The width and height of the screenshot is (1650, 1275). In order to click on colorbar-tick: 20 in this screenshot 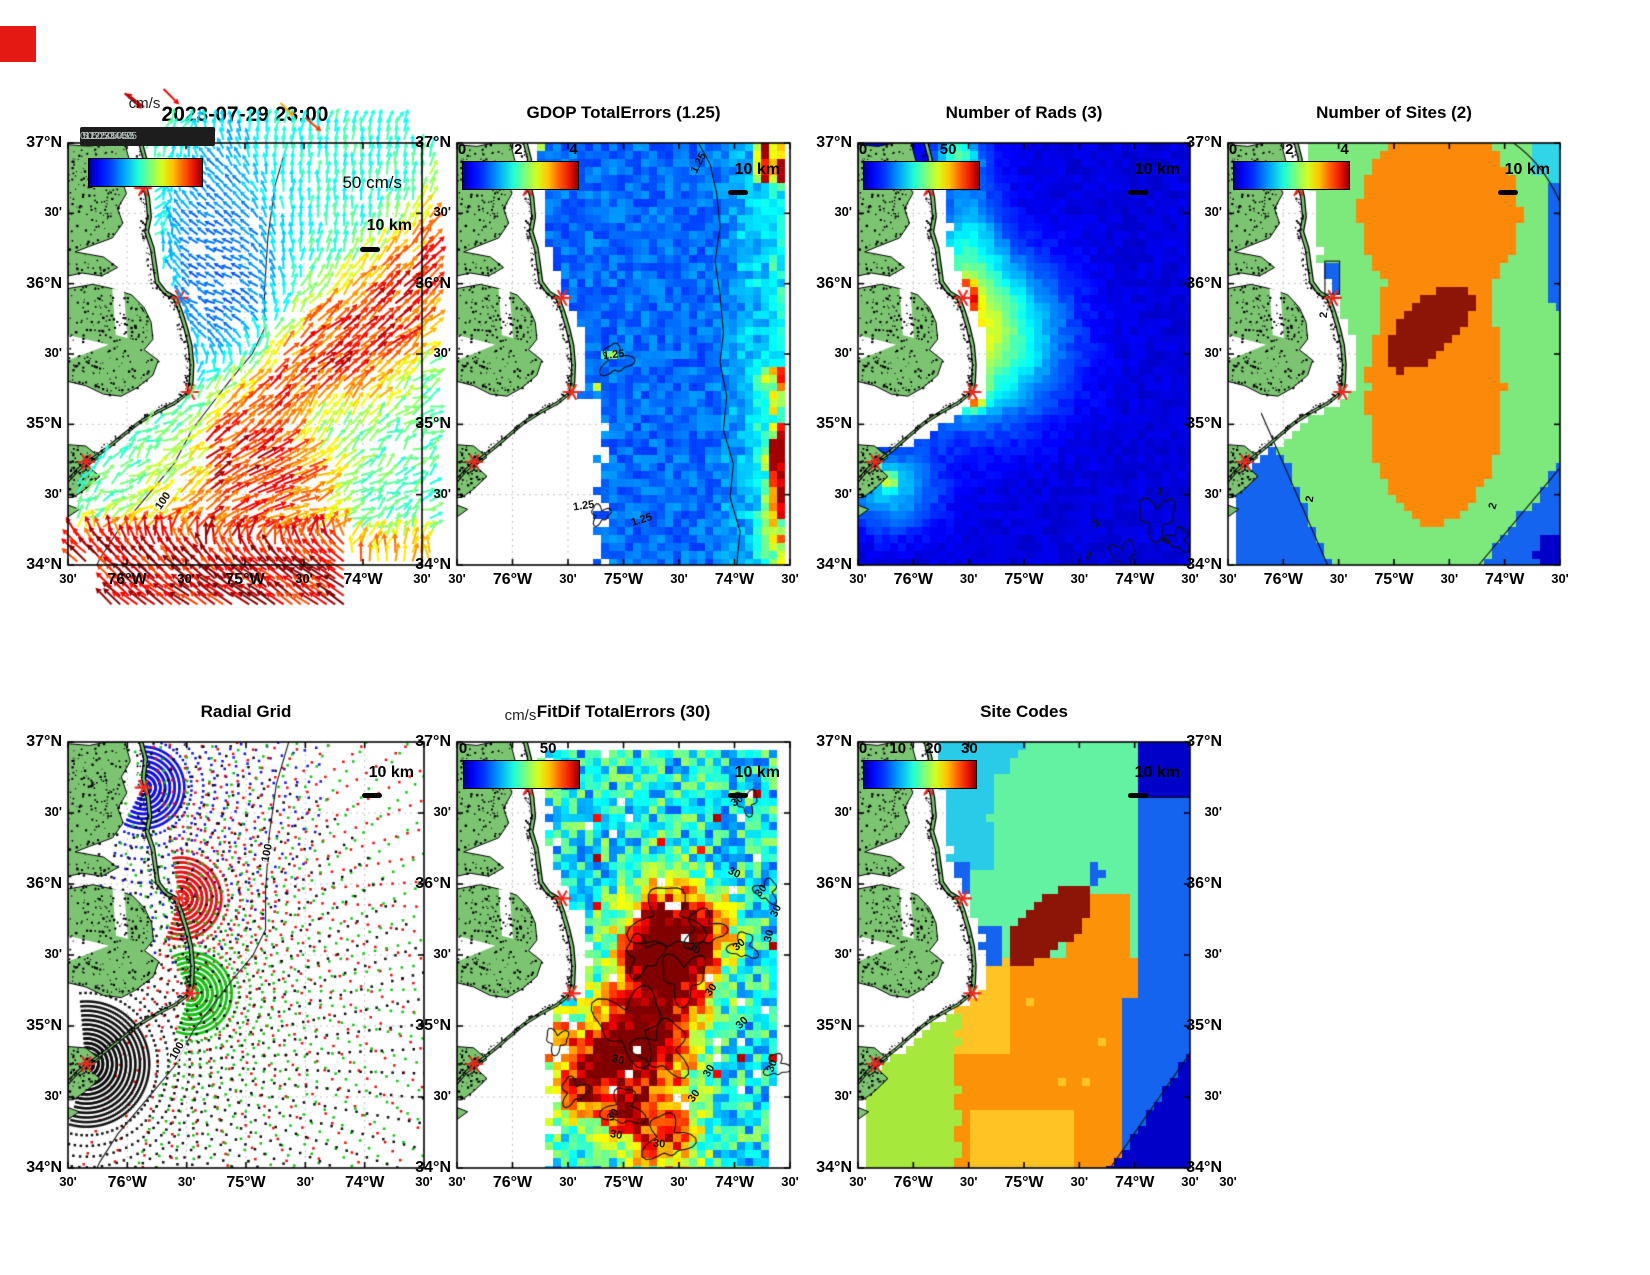, I will do `click(933, 748)`.